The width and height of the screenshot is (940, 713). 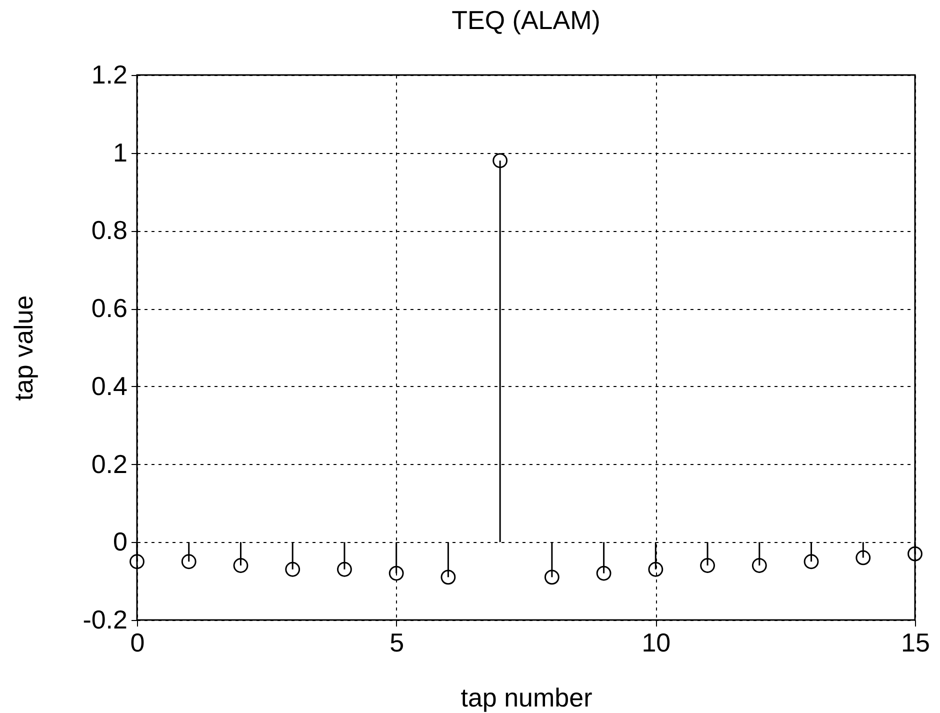 What do you see at coordinates (397, 643) in the screenshot?
I see `x-tick-label: 5` at bounding box center [397, 643].